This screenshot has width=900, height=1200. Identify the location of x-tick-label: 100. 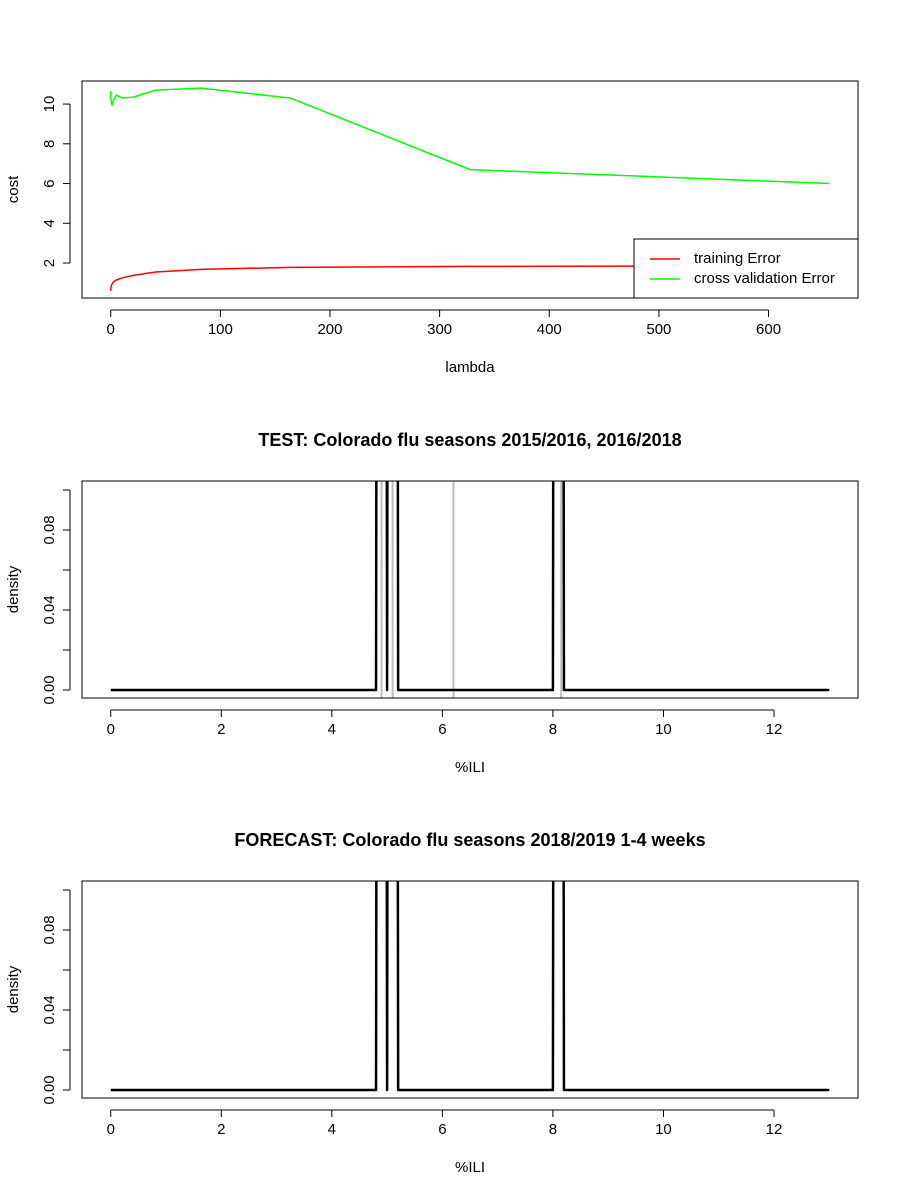
(220, 329).